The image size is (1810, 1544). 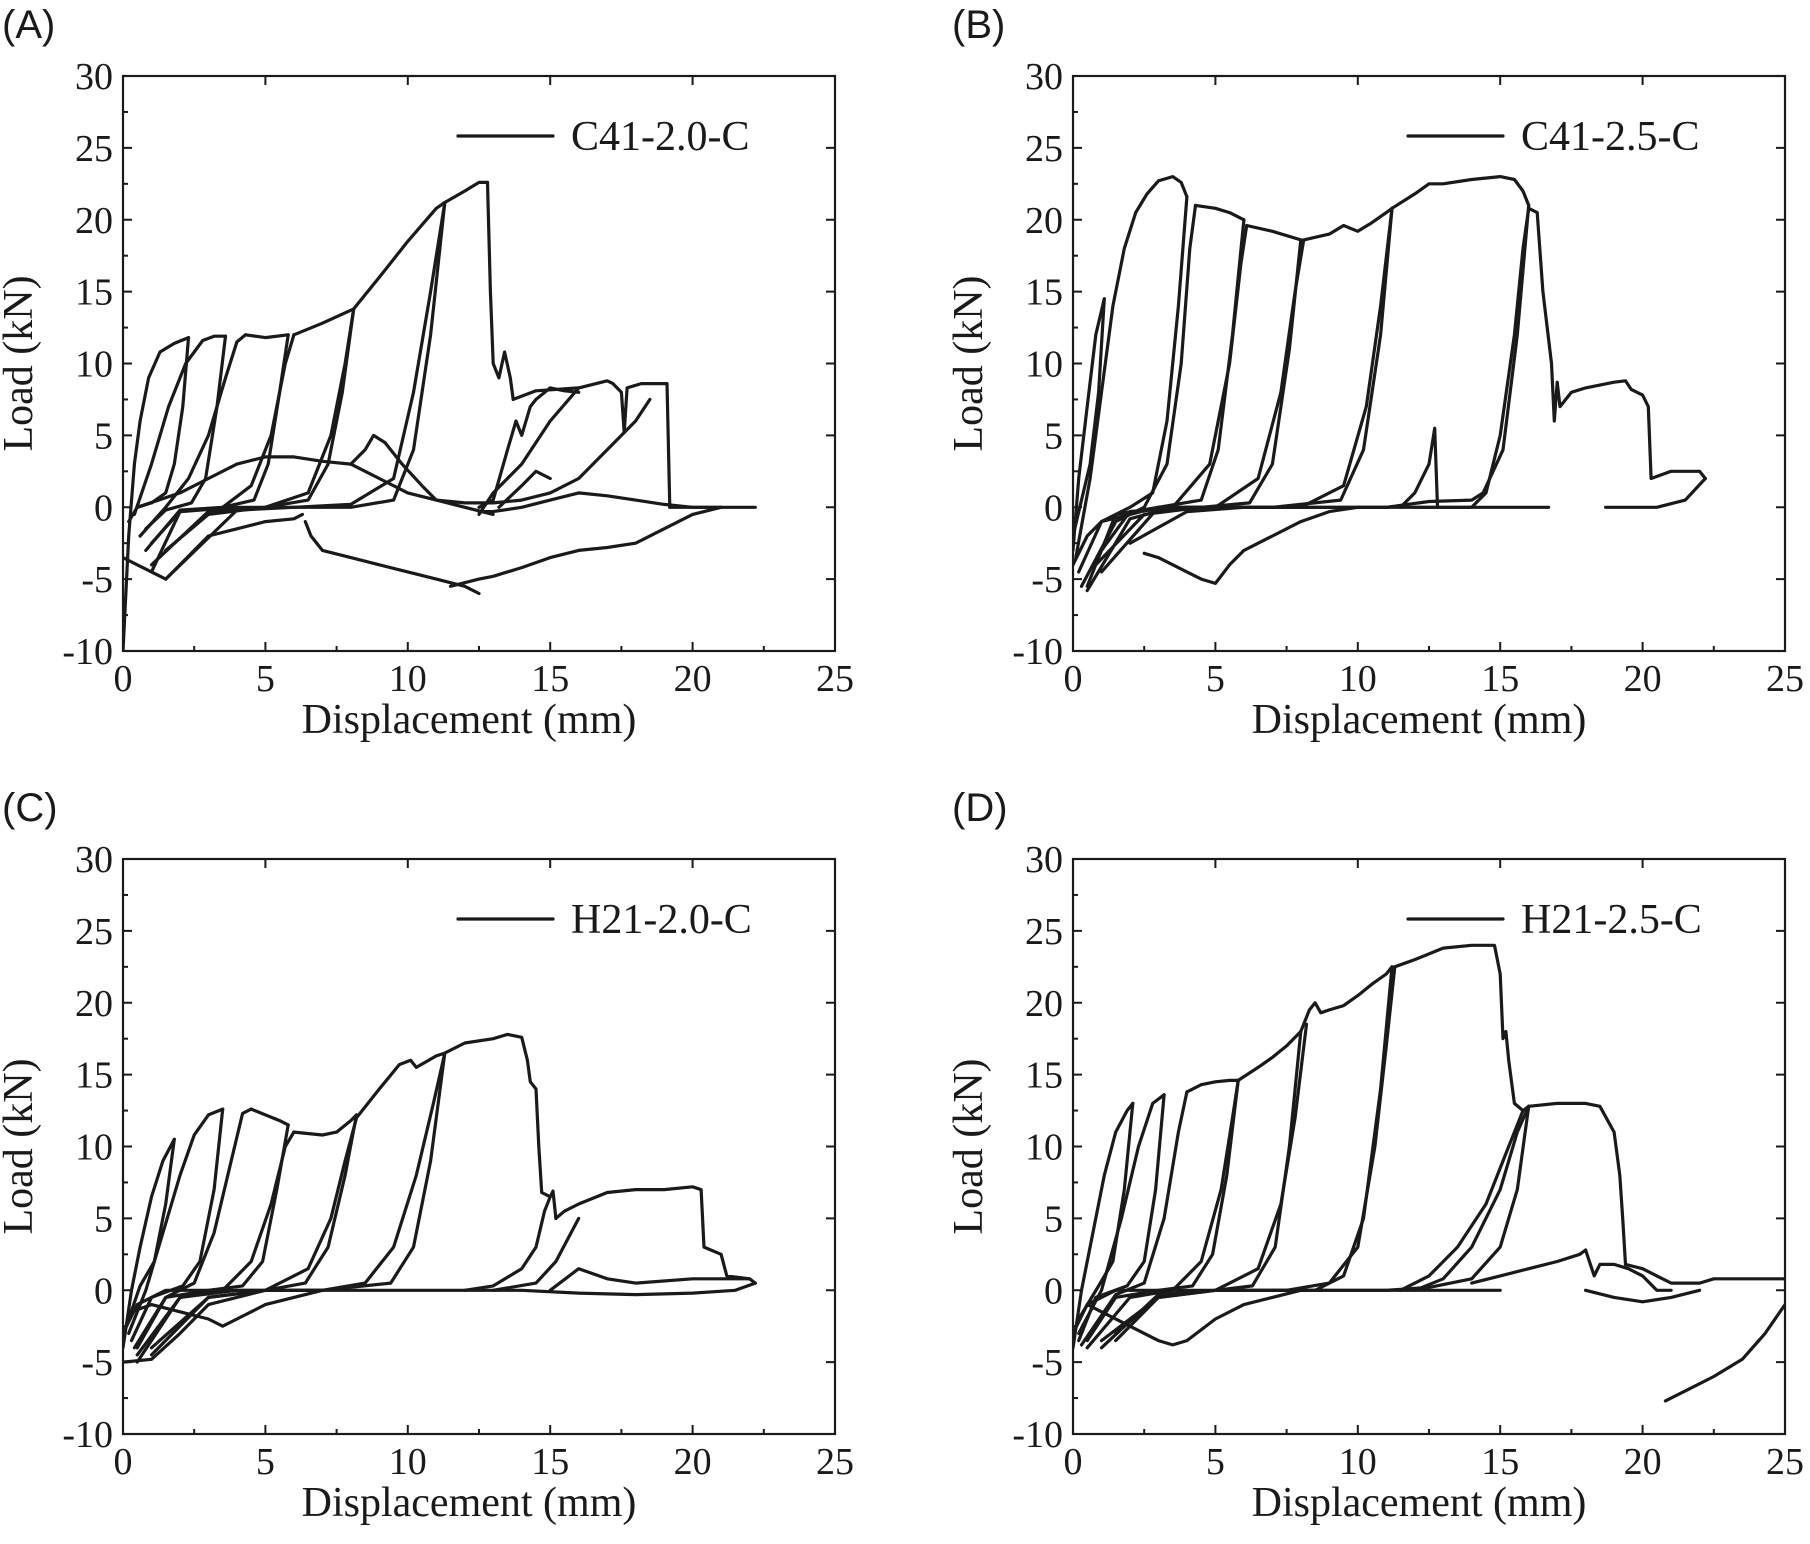 I want to click on panel-a-label: (A), so click(x=28, y=25).